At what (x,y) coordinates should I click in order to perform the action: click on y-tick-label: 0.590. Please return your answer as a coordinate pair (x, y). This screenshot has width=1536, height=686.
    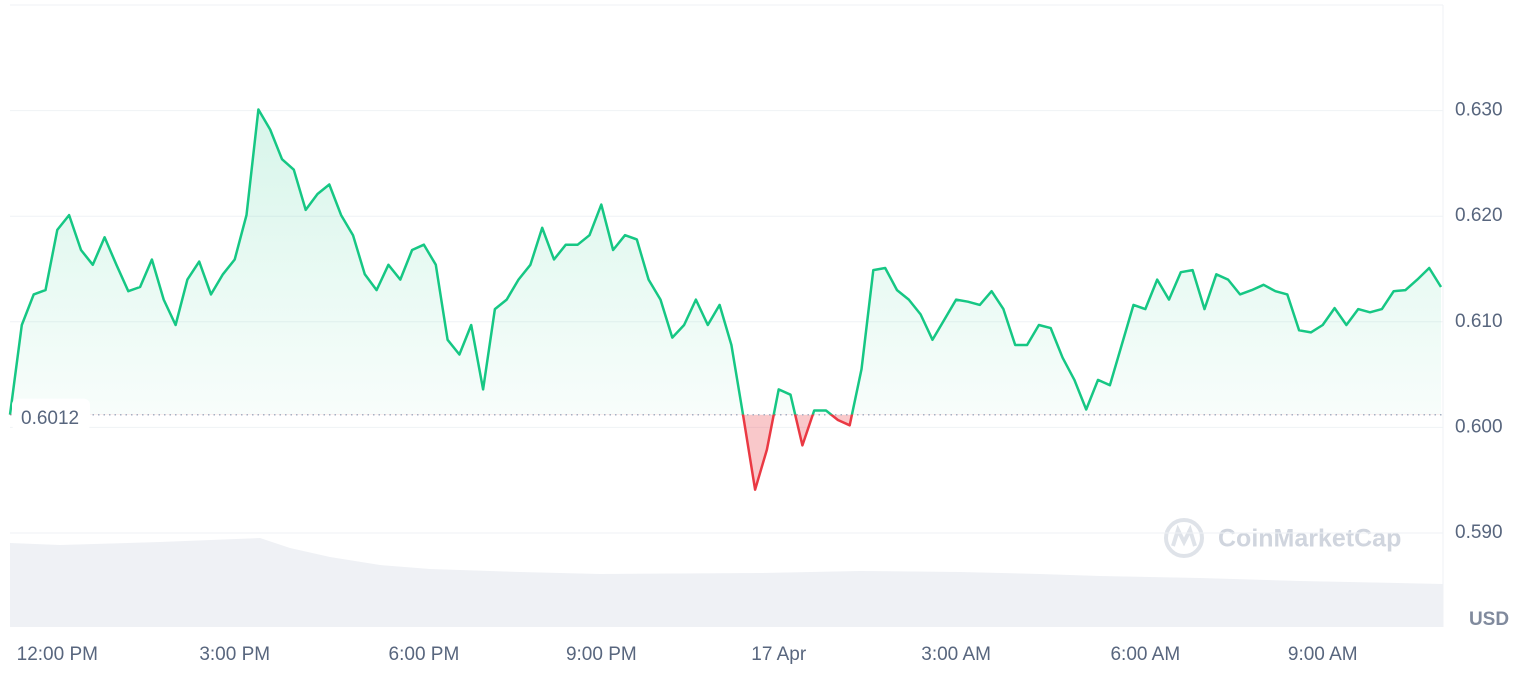
    Looking at the image, I should click on (1479, 532).